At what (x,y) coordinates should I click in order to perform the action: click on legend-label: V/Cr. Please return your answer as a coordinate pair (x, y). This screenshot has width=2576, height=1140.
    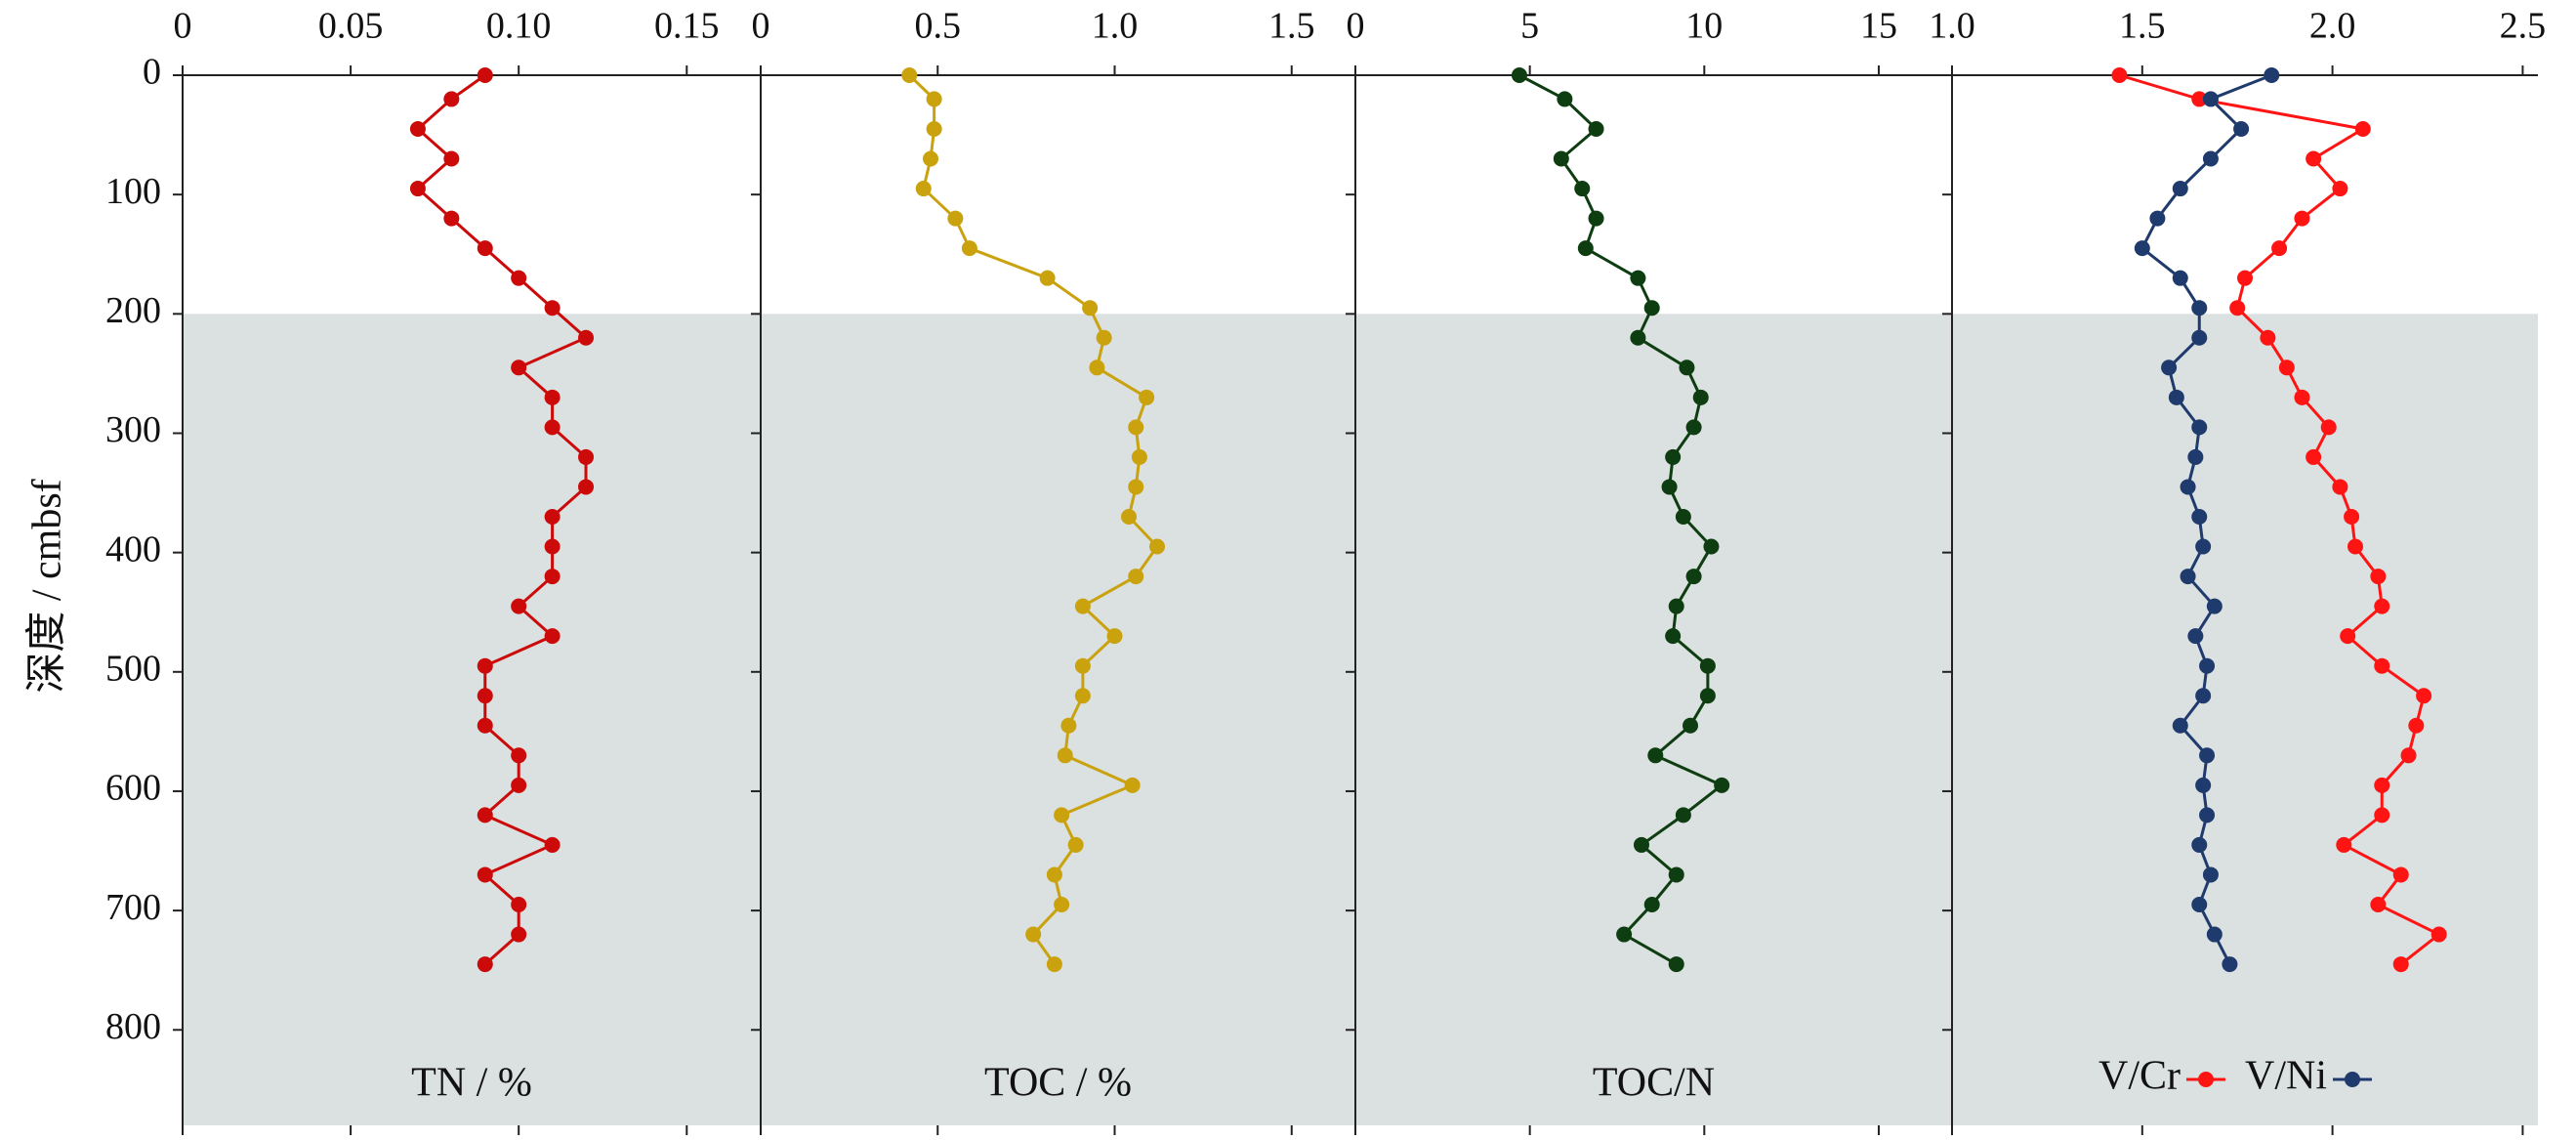
    Looking at the image, I should click on (2139, 1076).